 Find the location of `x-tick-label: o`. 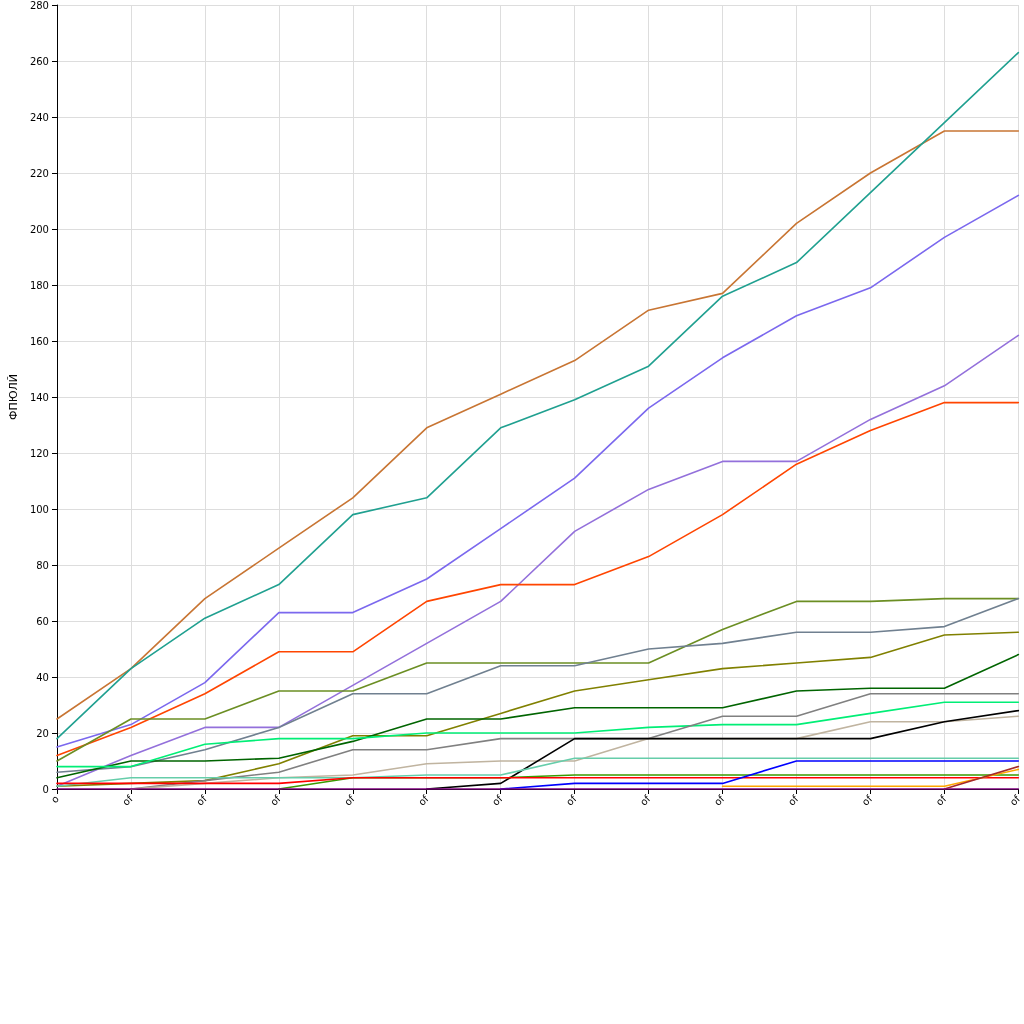

x-tick-label: o is located at coordinates (54, 799).